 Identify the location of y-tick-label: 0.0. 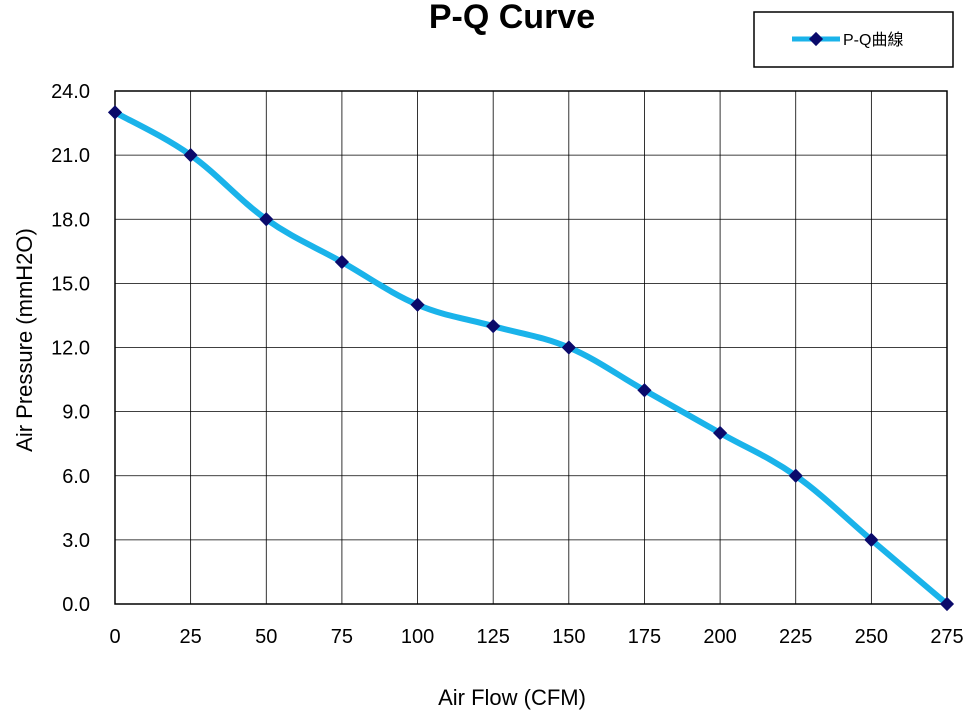
(76, 605).